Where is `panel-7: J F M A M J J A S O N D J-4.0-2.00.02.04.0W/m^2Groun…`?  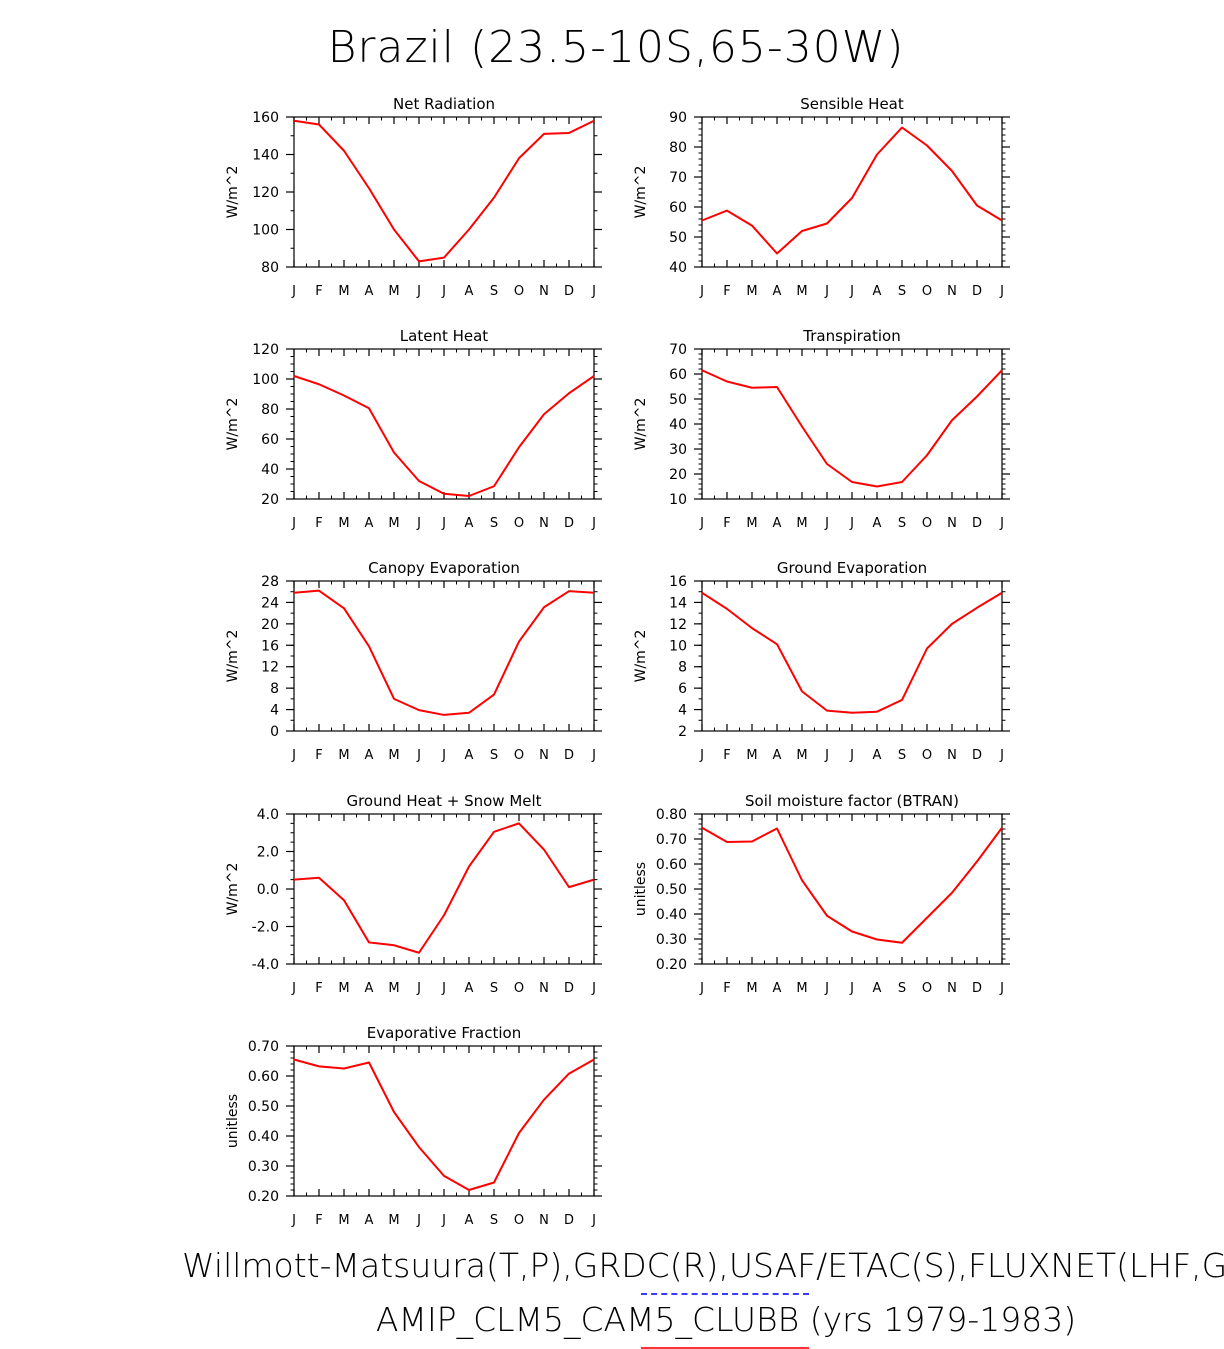
panel-7: J F M A M J J A S O N D J-4.0-2.00.02.04.0W/m^2Groun… is located at coordinates (413, 894).